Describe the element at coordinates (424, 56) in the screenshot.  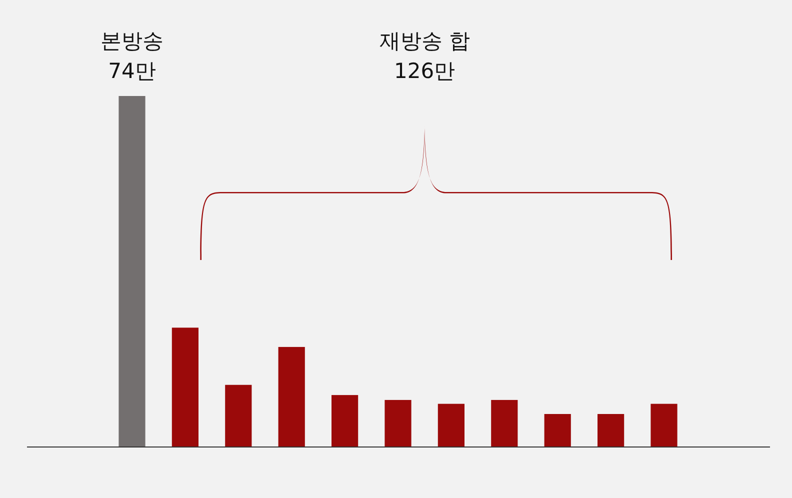
I see `text: 재방송 합 126만` at that location.